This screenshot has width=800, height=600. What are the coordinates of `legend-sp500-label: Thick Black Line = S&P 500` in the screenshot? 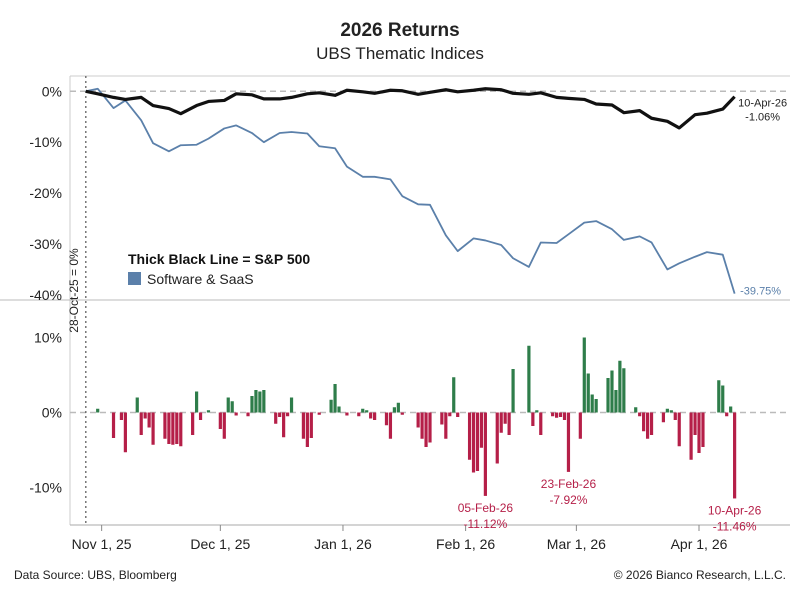 It's located at (219, 259).